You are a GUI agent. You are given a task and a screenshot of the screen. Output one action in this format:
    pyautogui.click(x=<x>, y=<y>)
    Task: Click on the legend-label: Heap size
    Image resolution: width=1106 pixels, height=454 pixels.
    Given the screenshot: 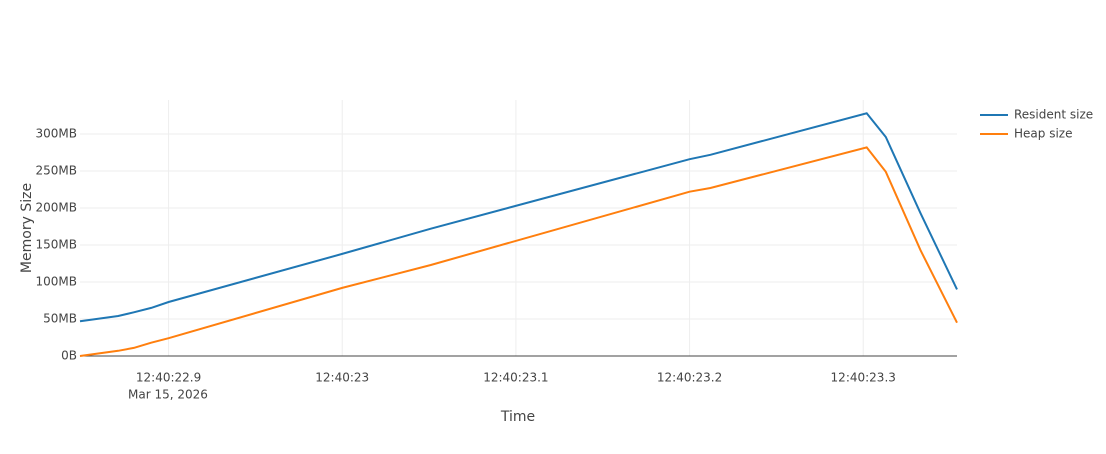 What is the action you would take?
    pyautogui.click(x=1043, y=134)
    